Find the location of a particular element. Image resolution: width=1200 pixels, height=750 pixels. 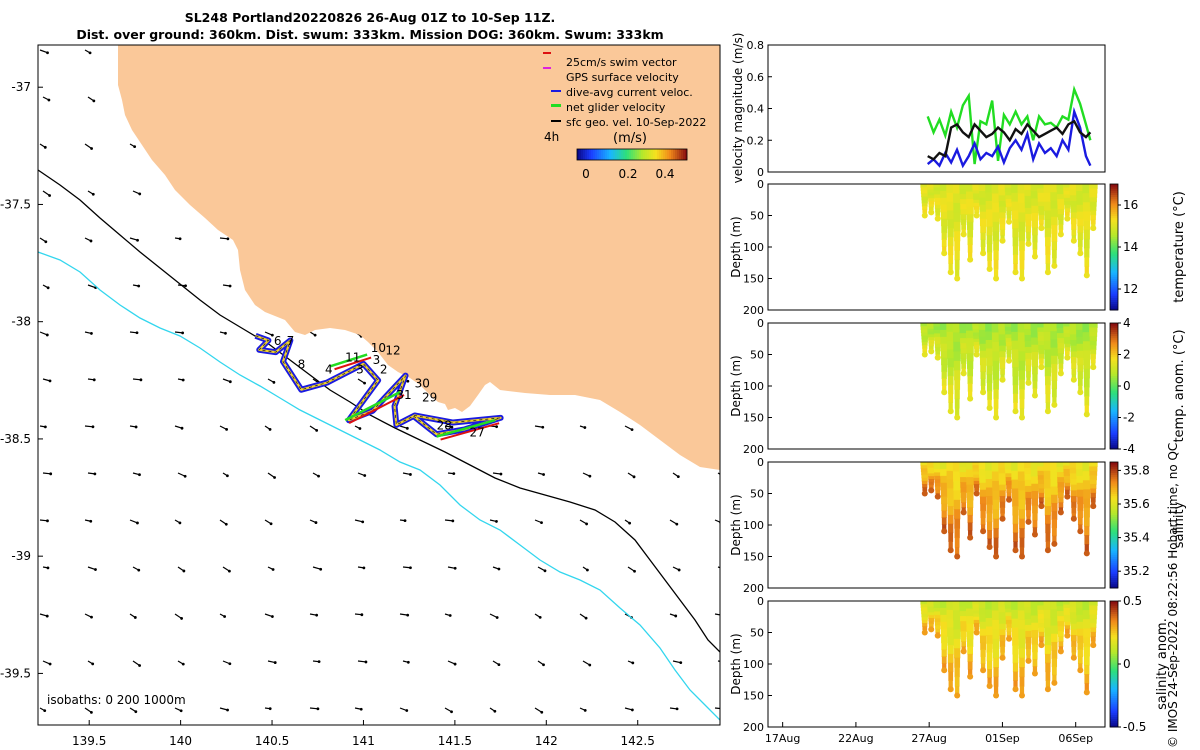

colorbar-tick-label: 0.5 is located at coordinates (1132, 601).